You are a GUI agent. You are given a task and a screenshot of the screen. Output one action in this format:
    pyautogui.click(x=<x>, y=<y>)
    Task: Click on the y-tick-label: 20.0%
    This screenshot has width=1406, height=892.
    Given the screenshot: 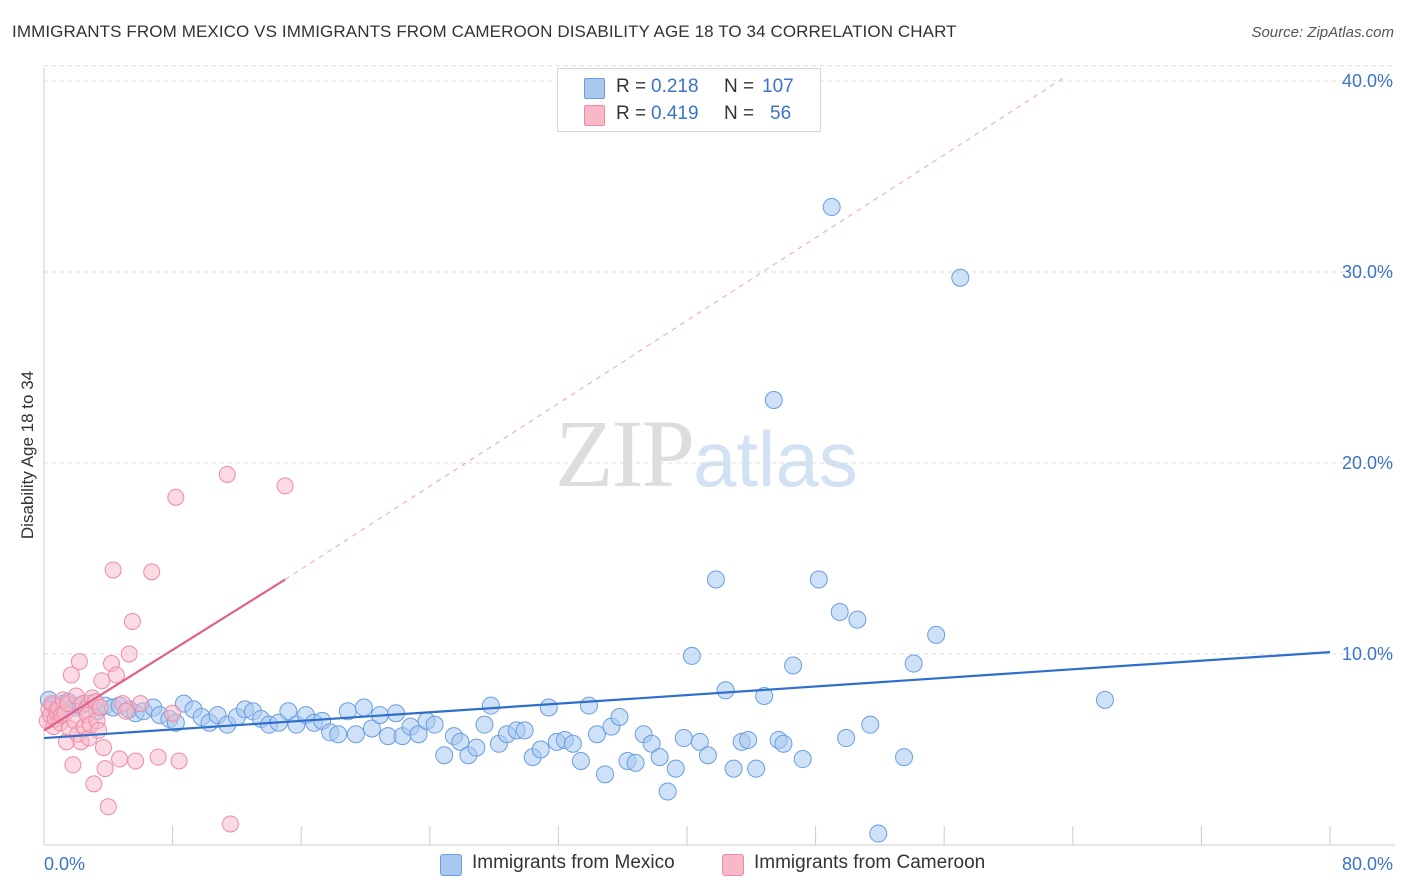 What is the action you would take?
    pyautogui.click(x=1367, y=463)
    